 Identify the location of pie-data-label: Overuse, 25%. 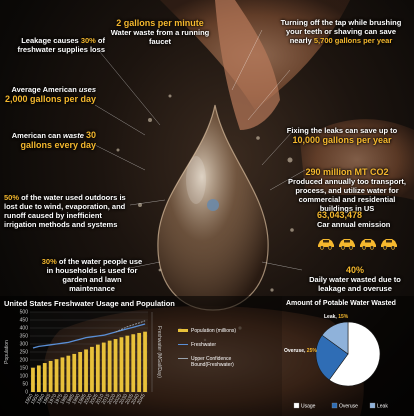
(300, 351).